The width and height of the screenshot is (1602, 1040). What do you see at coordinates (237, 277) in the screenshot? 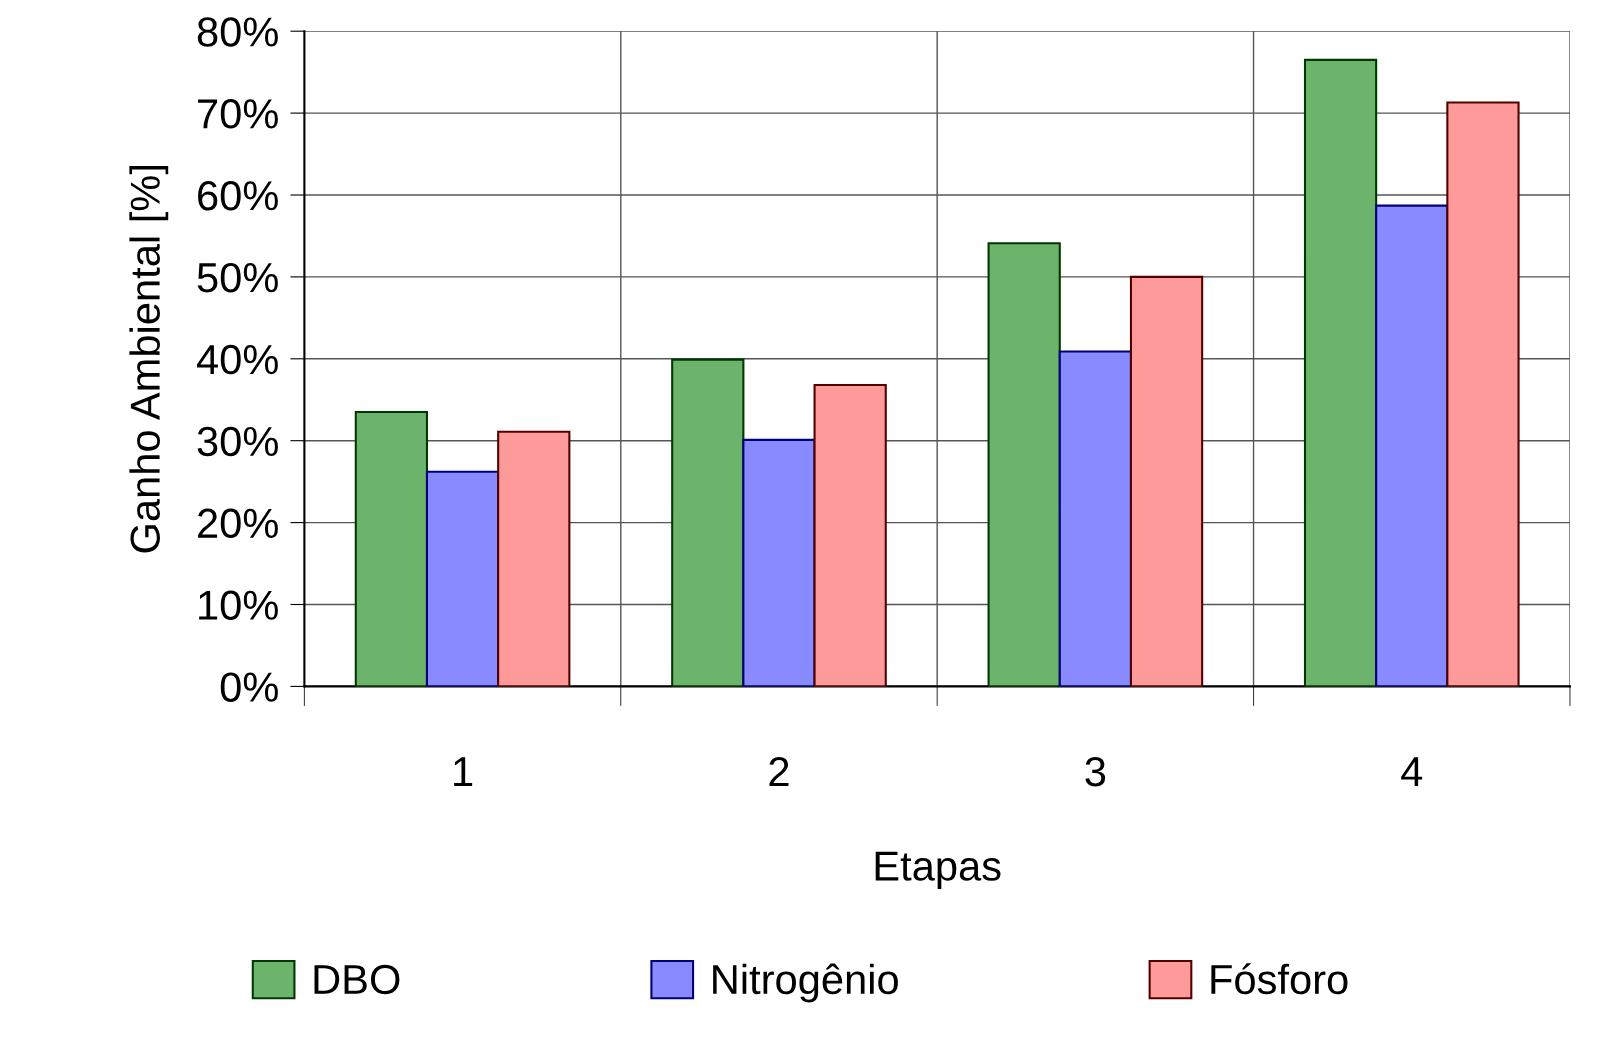
I see `y-tick-label: 50%` at bounding box center [237, 277].